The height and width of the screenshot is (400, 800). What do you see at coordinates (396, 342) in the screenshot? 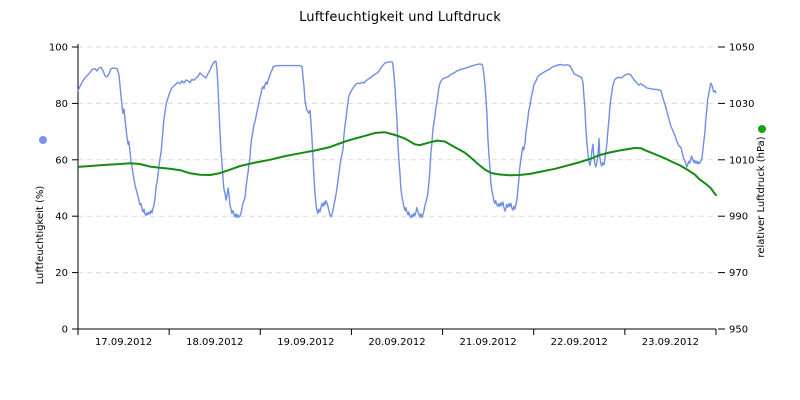
I see `x-tick-label: 20.09.2012` at bounding box center [396, 342].